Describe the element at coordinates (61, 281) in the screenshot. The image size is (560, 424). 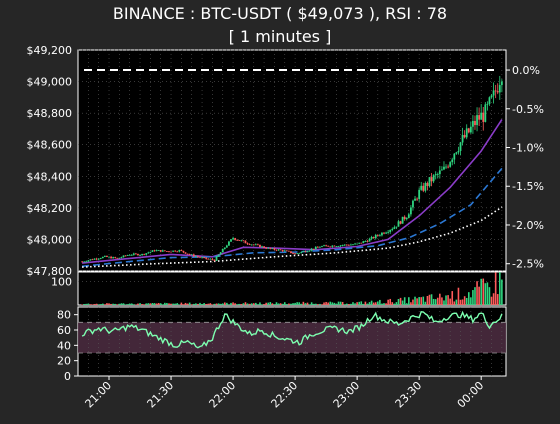
I see `volume-tick-label: 100` at that location.